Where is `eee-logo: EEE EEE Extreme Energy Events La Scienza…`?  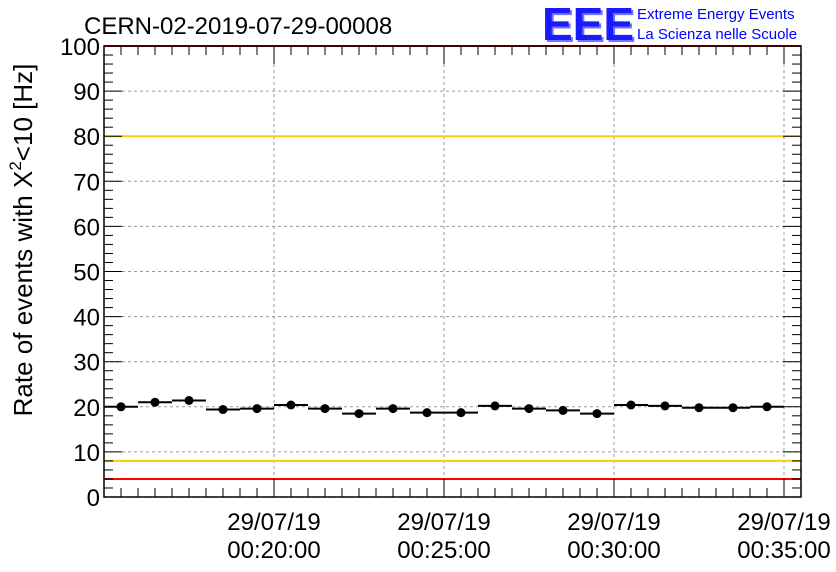 eee-logo: EEE EEE Extreme Energy Events La Scienza… is located at coordinates (669, 26).